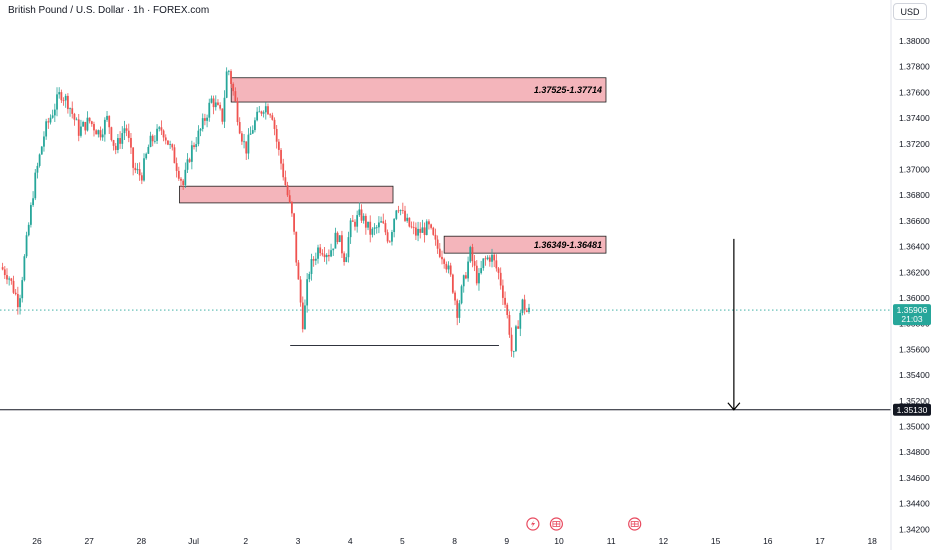 This screenshot has width=932, height=550. Describe the element at coordinates (914, 221) in the screenshot. I see `y-tick-label: 1.36600` at that location.